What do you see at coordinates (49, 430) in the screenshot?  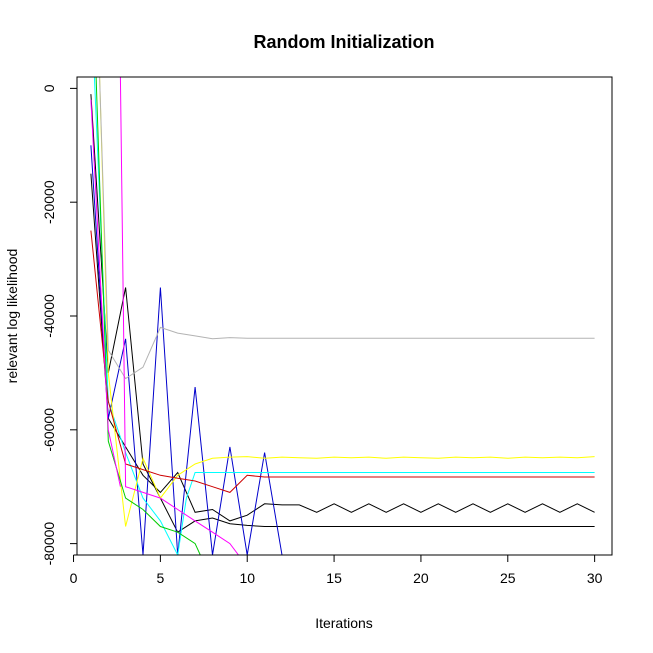 I see `y-tick-label: -60000` at bounding box center [49, 430].